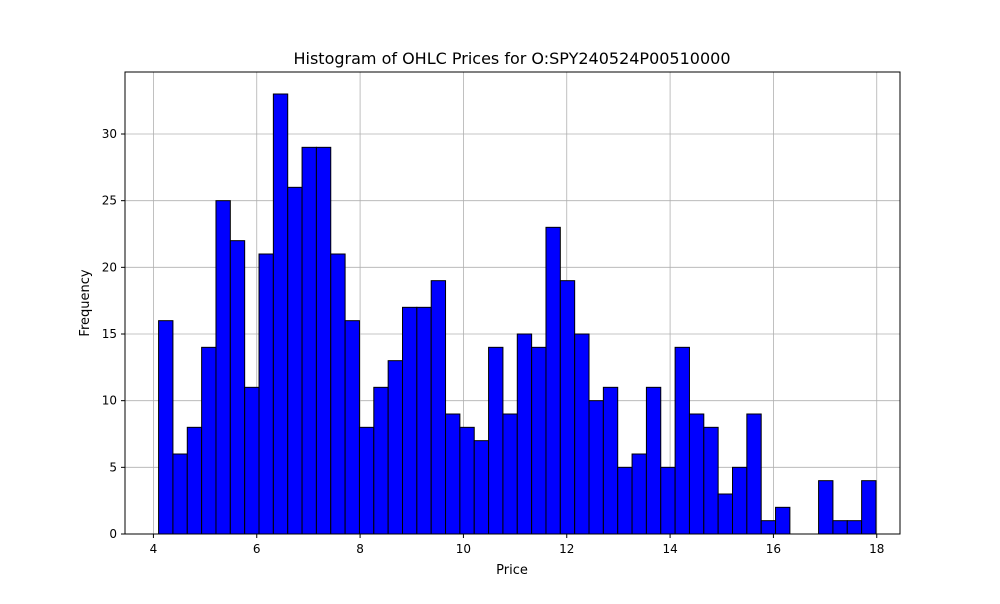  Describe the element at coordinates (109, 201) in the screenshot. I see `y-tick-label: 25` at that location.